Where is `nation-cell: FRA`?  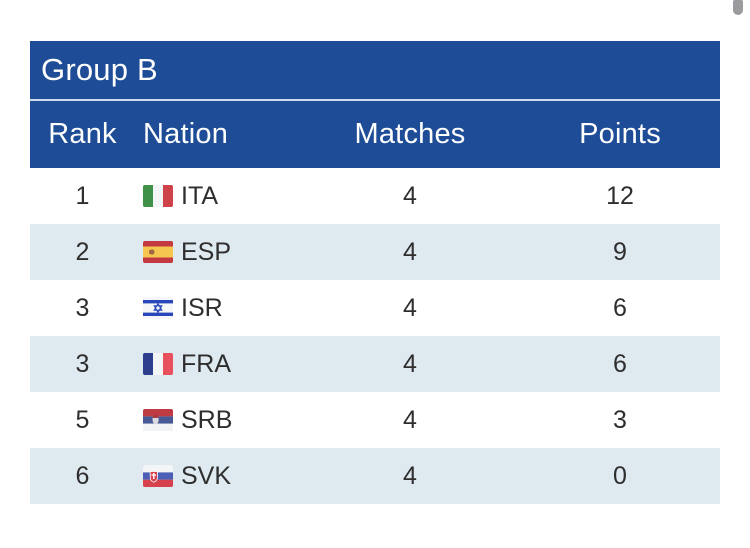
nation-cell: FRA is located at coordinates (217, 364).